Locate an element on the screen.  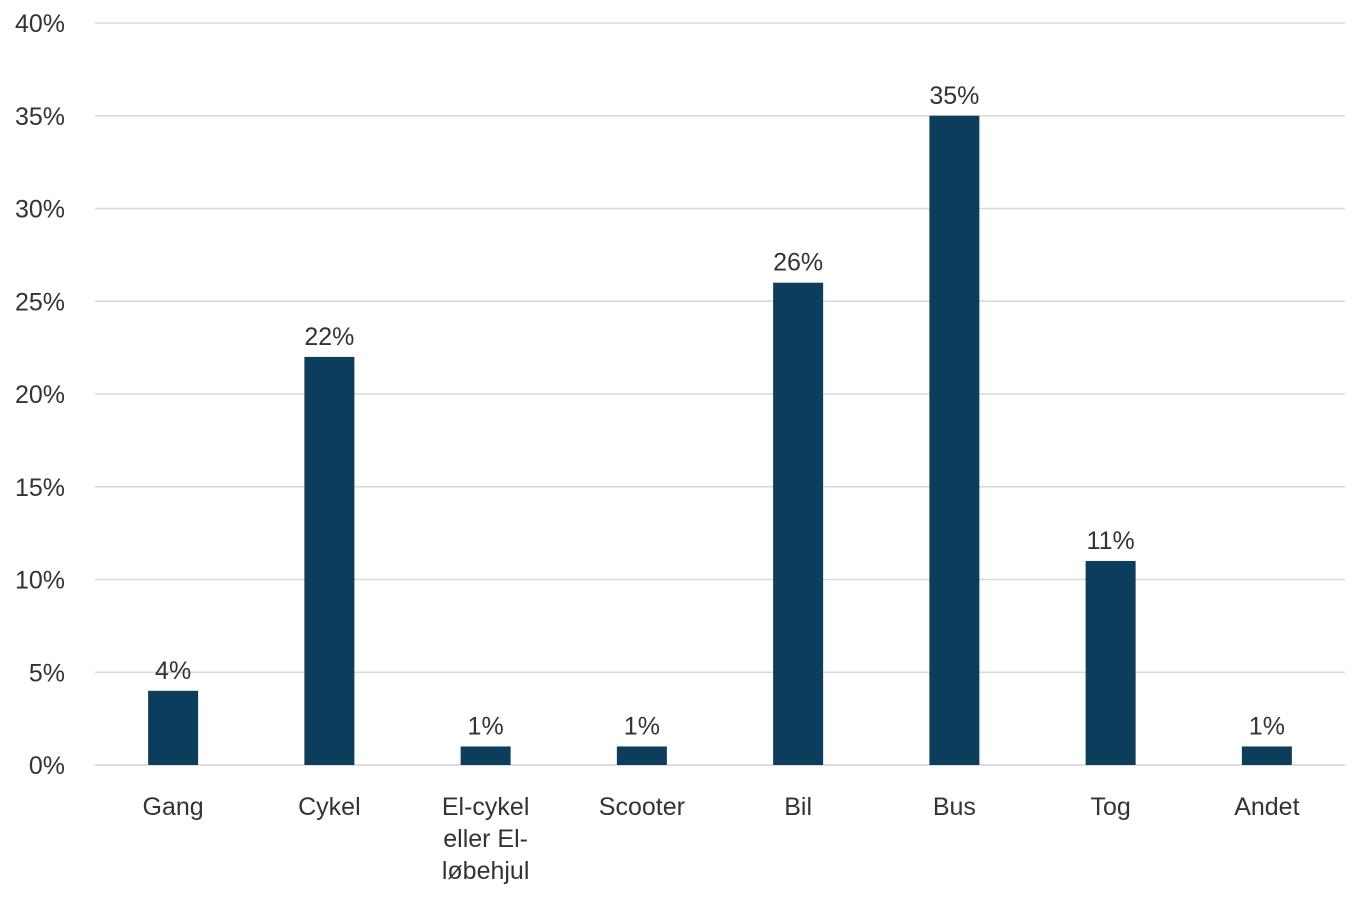
x-category-label: Cykel is located at coordinates (329, 807).